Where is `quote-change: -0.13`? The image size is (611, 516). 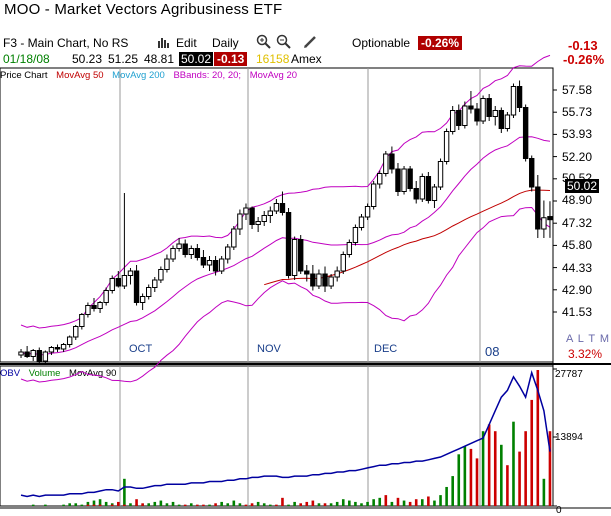 quote-change: -0.13 is located at coordinates (231, 59).